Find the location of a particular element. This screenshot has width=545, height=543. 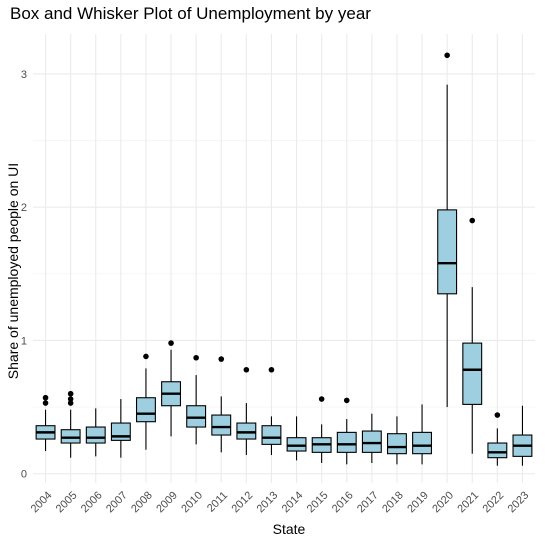

y-tick-label: 1 is located at coordinates (24, 341).